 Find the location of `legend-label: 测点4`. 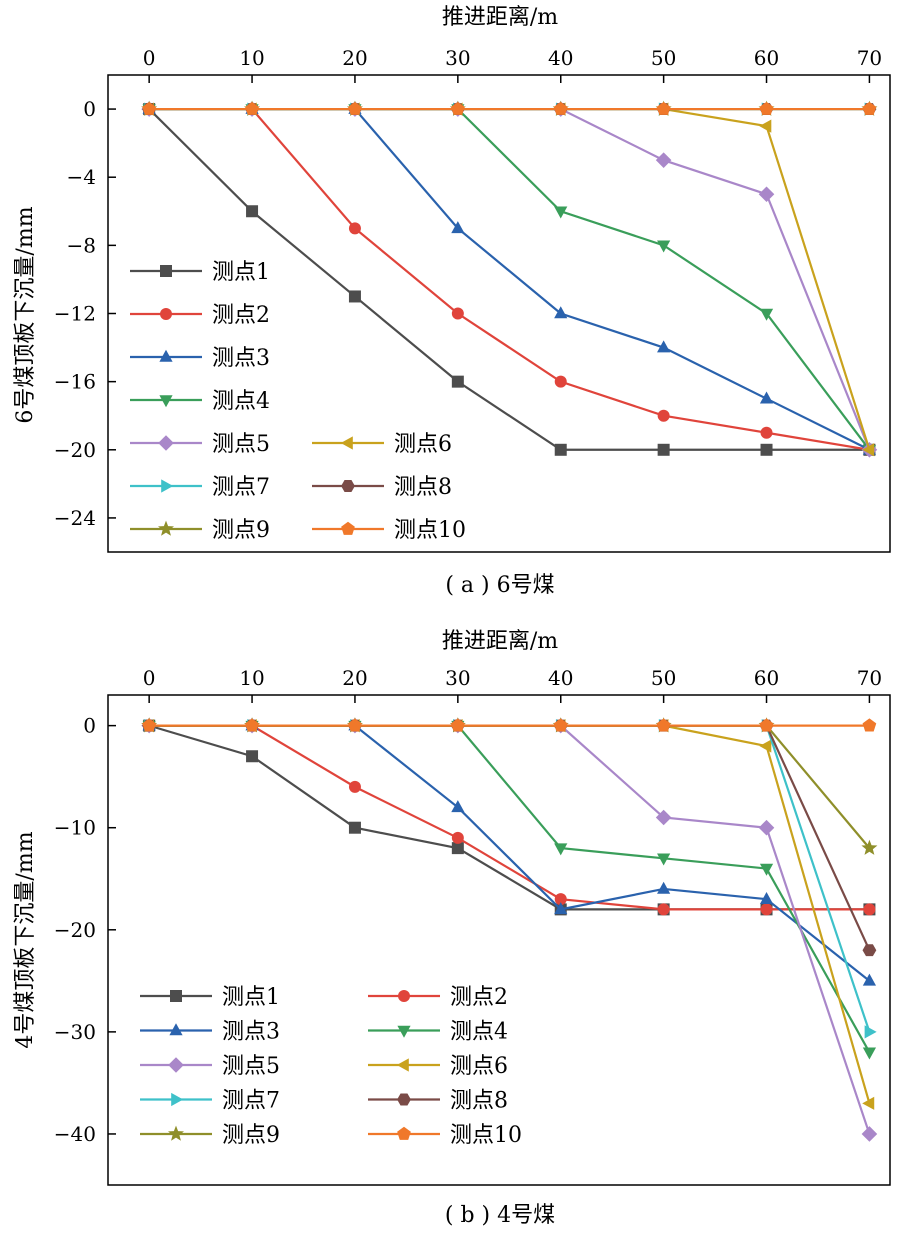

legend-label: 测点4 is located at coordinates (241, 401).